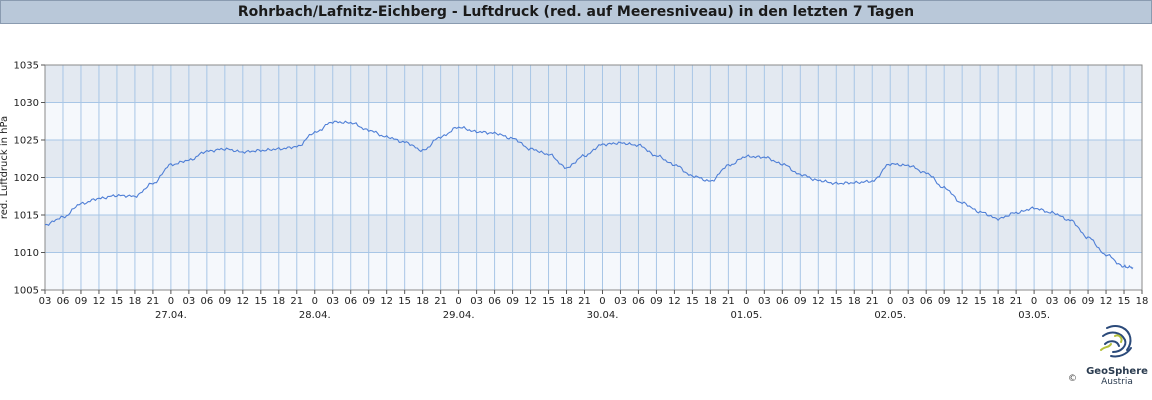 The height and width of the screenshot is (400, 1152). I want to click on y-axis: 1005 1010 1015 1020 1025 1030 1035, so click(29, 179).